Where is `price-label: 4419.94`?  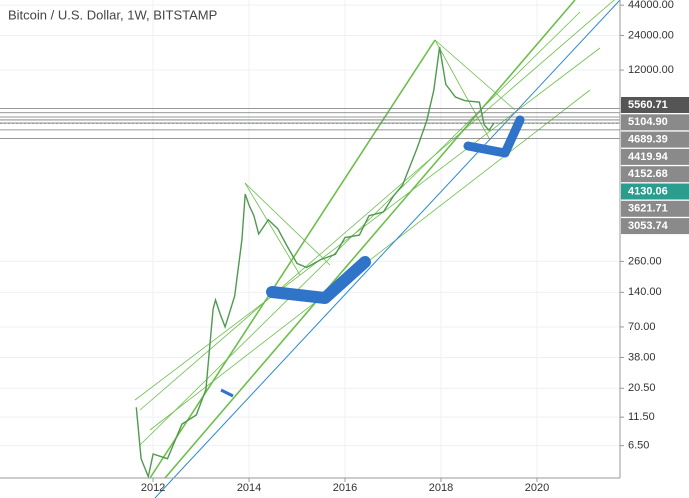
price-label: 4419.94 is located at coordinates (648, 157).